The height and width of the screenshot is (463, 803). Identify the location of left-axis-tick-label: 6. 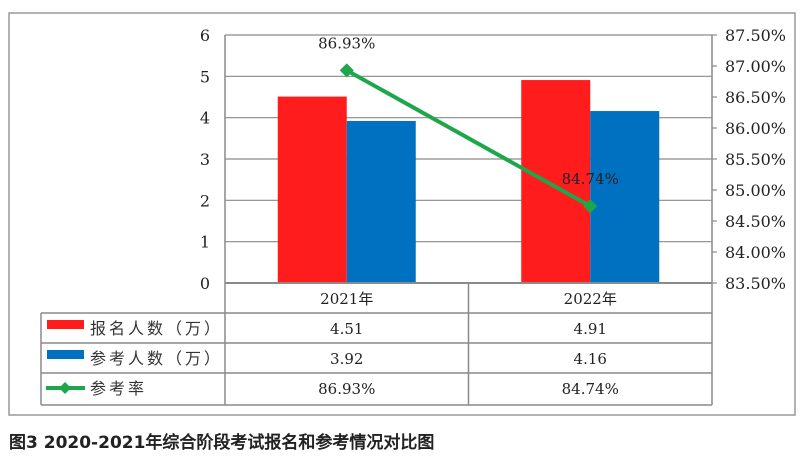
(205, 35).